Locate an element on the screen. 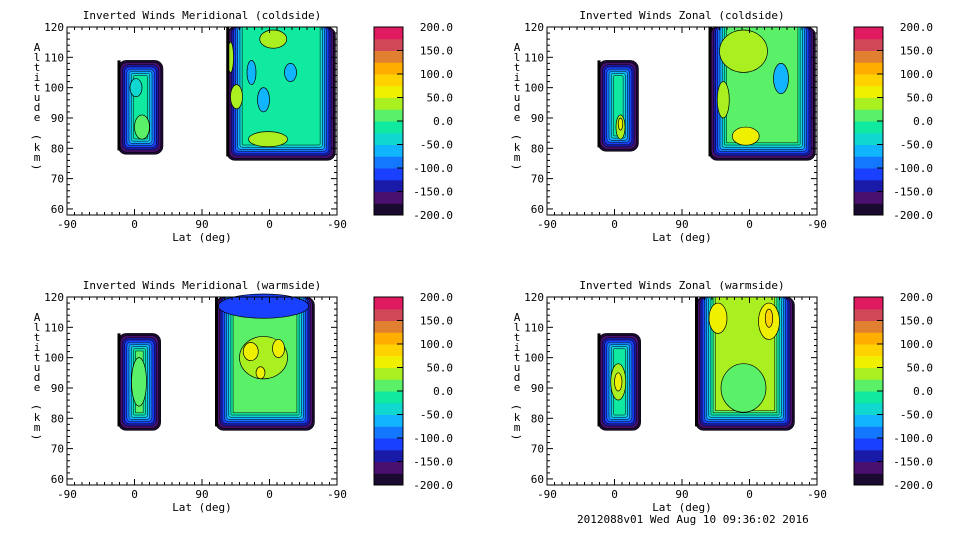 The width and height of the screenshot is (960, 540). y-axis-label-char: e is located at coordinates (517, 387).